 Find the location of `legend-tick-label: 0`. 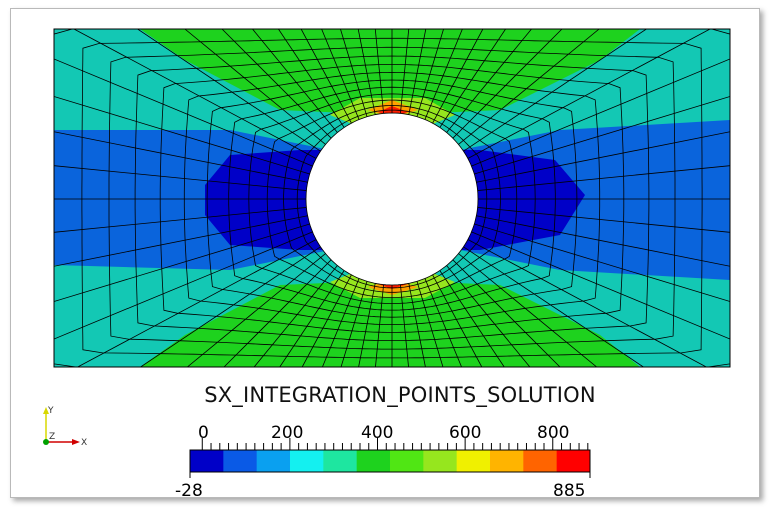

legend-tick-label: 0 is located at coordinates (203, 433).